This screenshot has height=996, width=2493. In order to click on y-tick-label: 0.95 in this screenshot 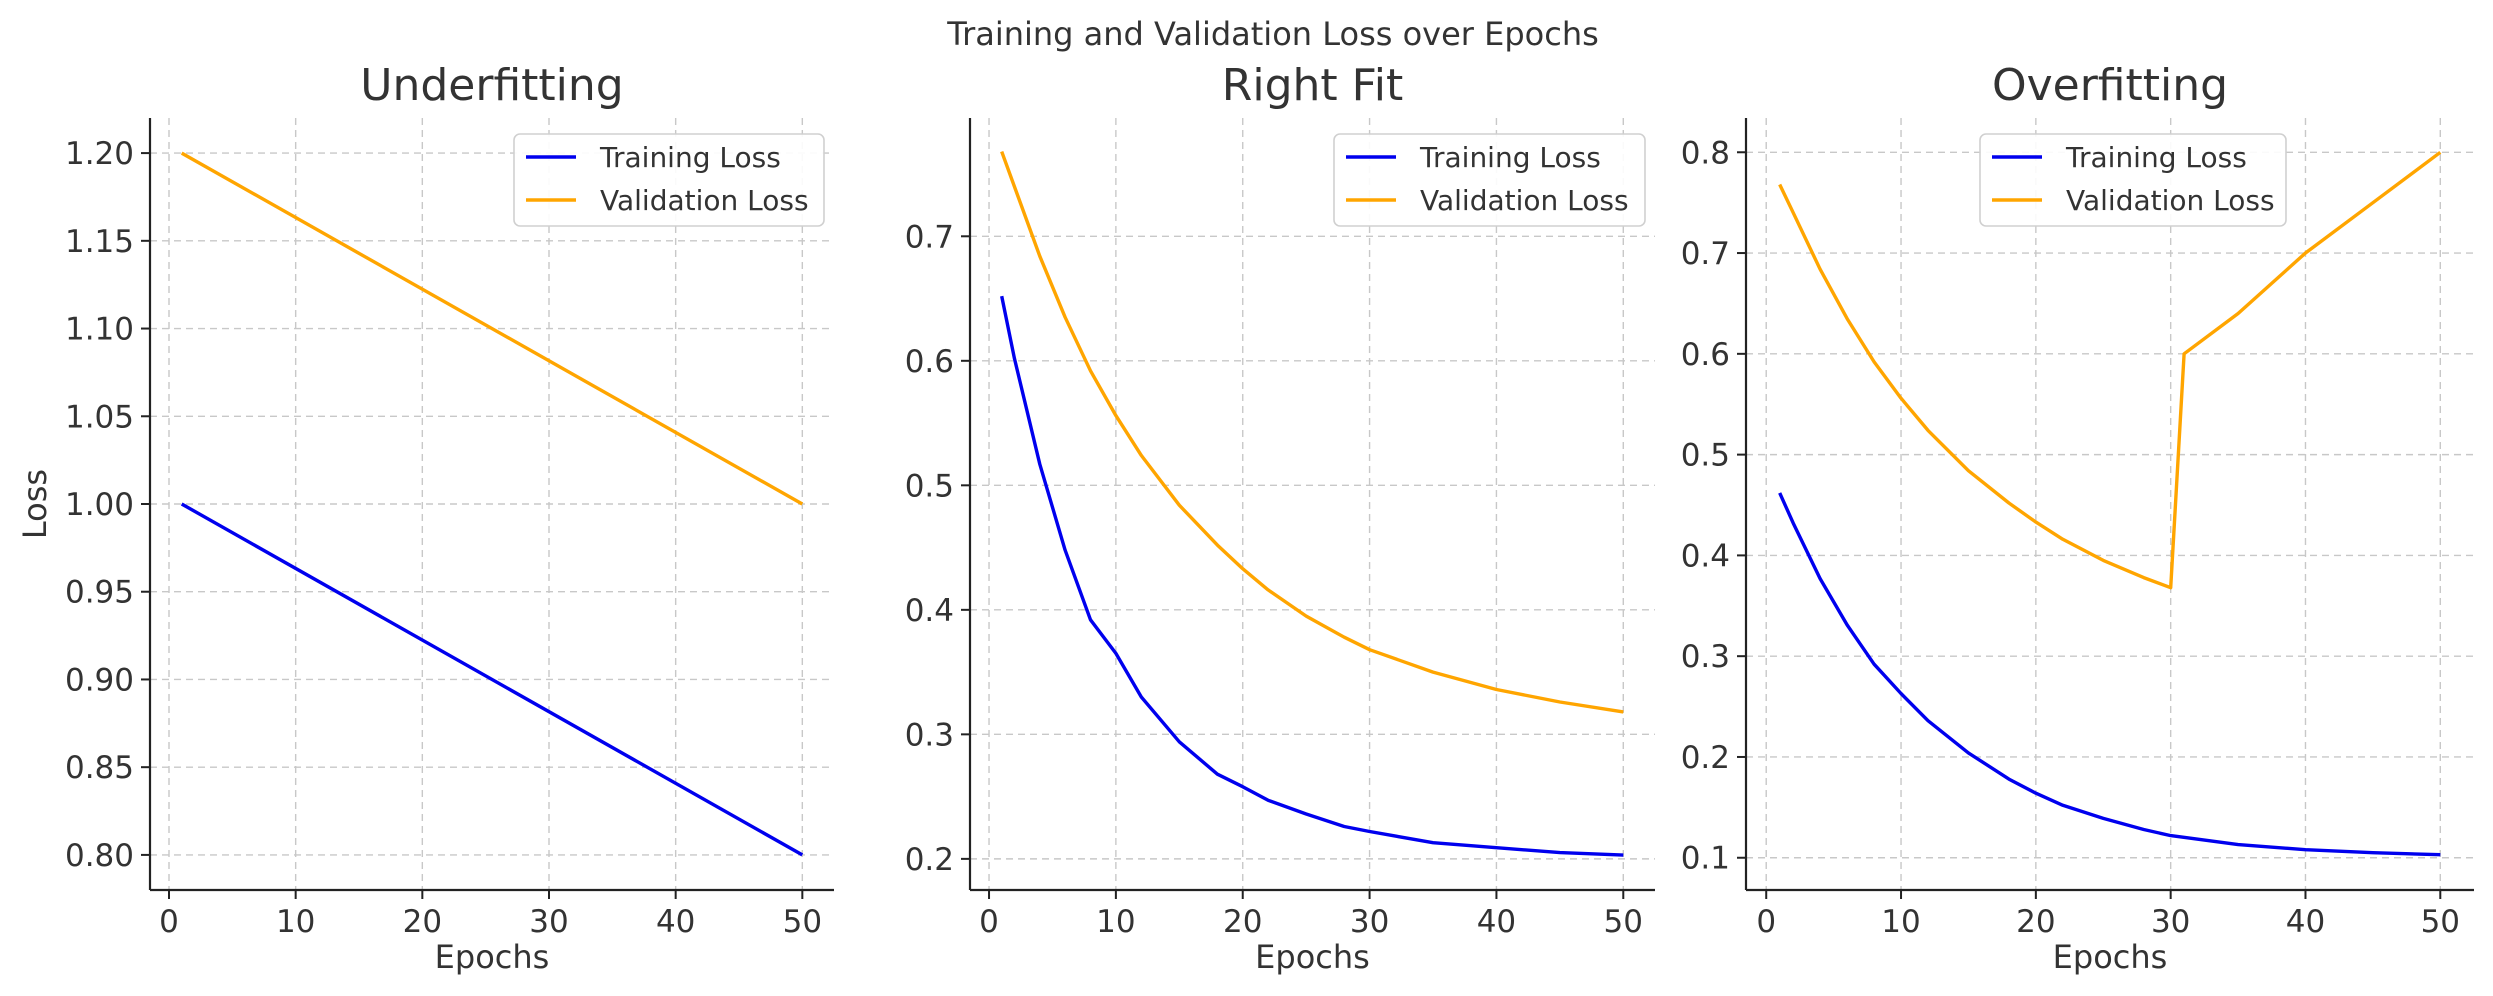, I will do `click(99, 593)`.